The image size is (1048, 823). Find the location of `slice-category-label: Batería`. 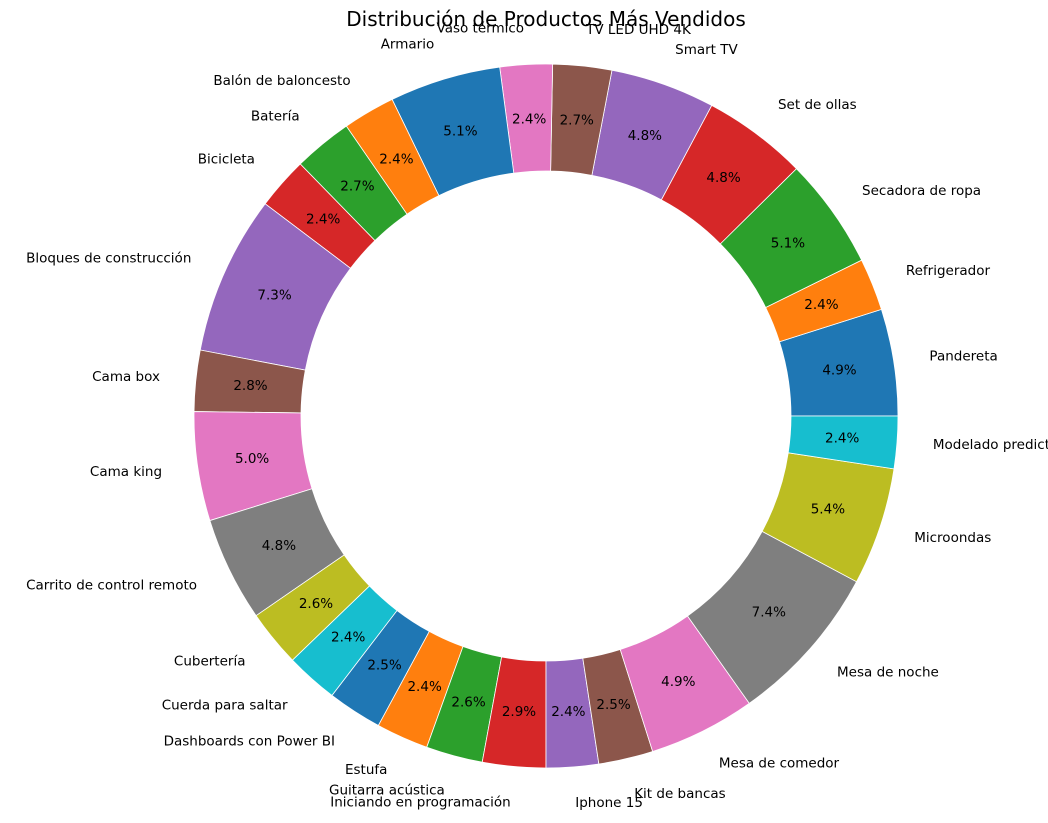

slice-category-label: Batería is located at coordinates (275, 116).